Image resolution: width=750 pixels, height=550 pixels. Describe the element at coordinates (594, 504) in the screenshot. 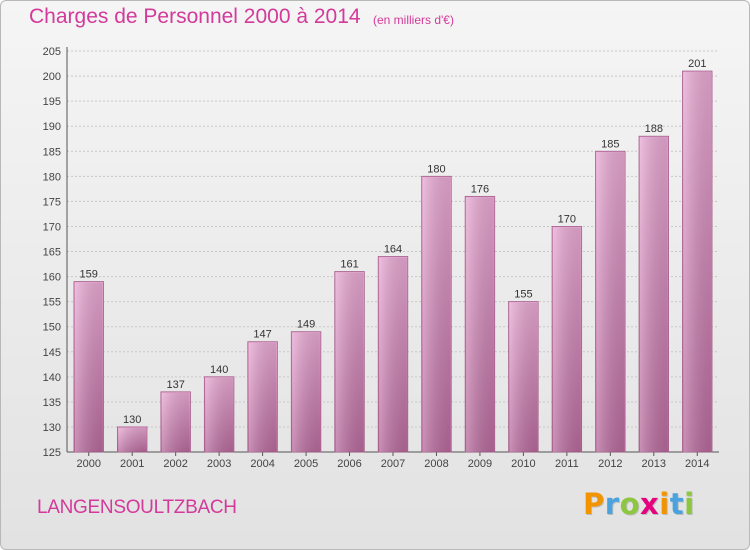

I see `logo-letter: P` at that location.